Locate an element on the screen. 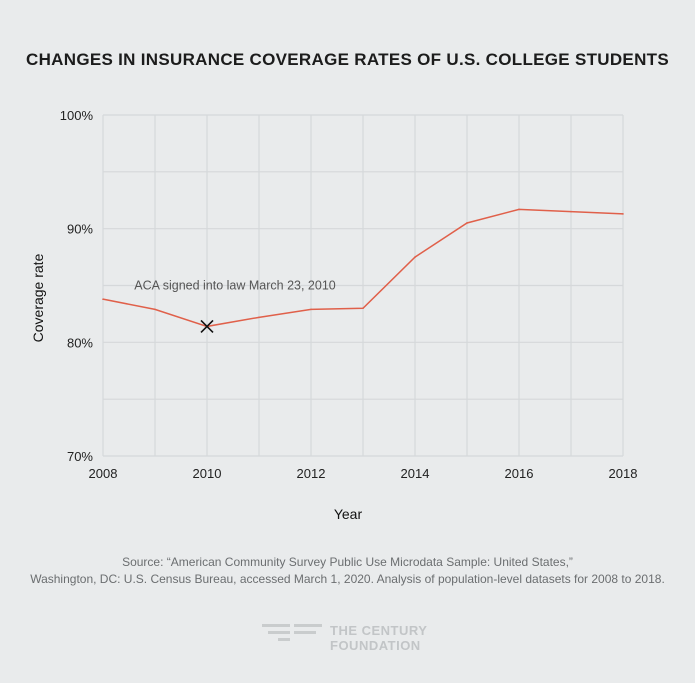 The image size is (695, 683). y-axis-title: Coverage rate is located at coordinates (38, 297).